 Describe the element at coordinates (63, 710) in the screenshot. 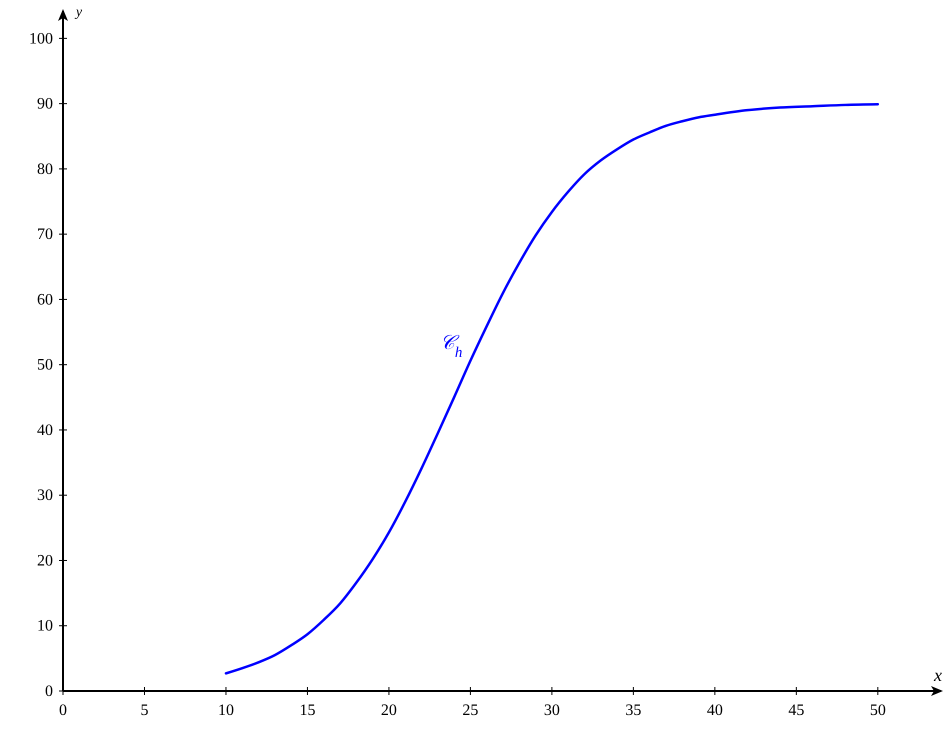

I see `x-tick-label: 0` at that location.